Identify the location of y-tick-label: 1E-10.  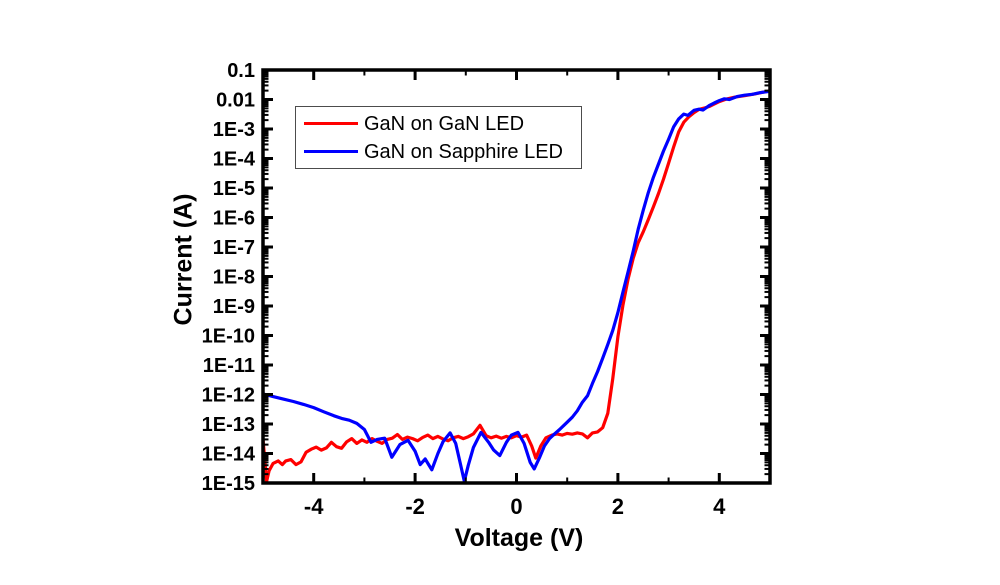
(228, 337).